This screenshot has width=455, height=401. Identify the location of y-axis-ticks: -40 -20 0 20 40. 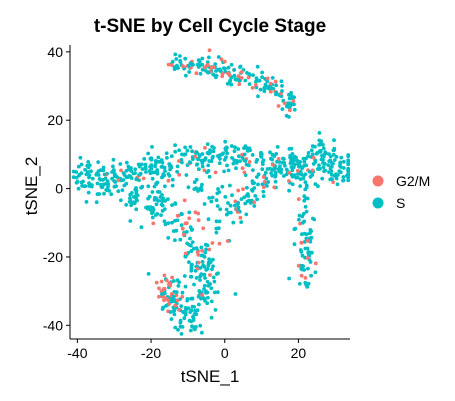
(56, 188).